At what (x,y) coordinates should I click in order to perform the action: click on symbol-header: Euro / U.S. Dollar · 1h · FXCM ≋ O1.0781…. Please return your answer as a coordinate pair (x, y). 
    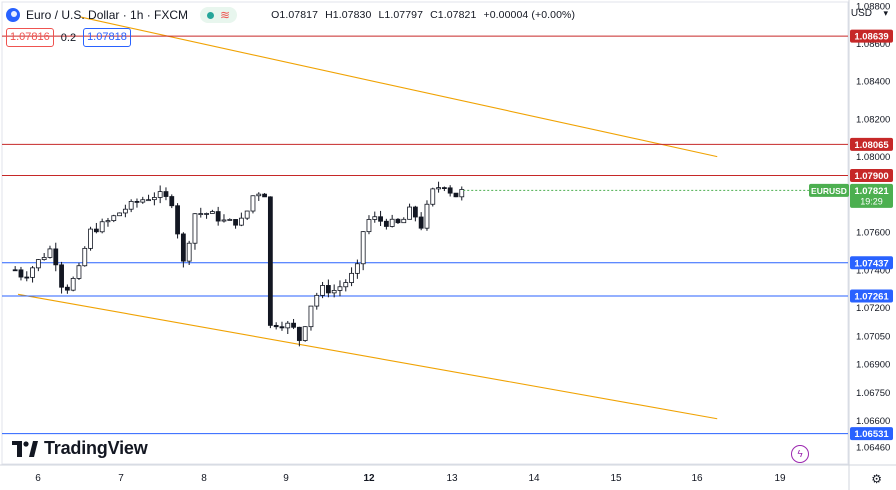
    Looking at the image, I should click on (292, 15).